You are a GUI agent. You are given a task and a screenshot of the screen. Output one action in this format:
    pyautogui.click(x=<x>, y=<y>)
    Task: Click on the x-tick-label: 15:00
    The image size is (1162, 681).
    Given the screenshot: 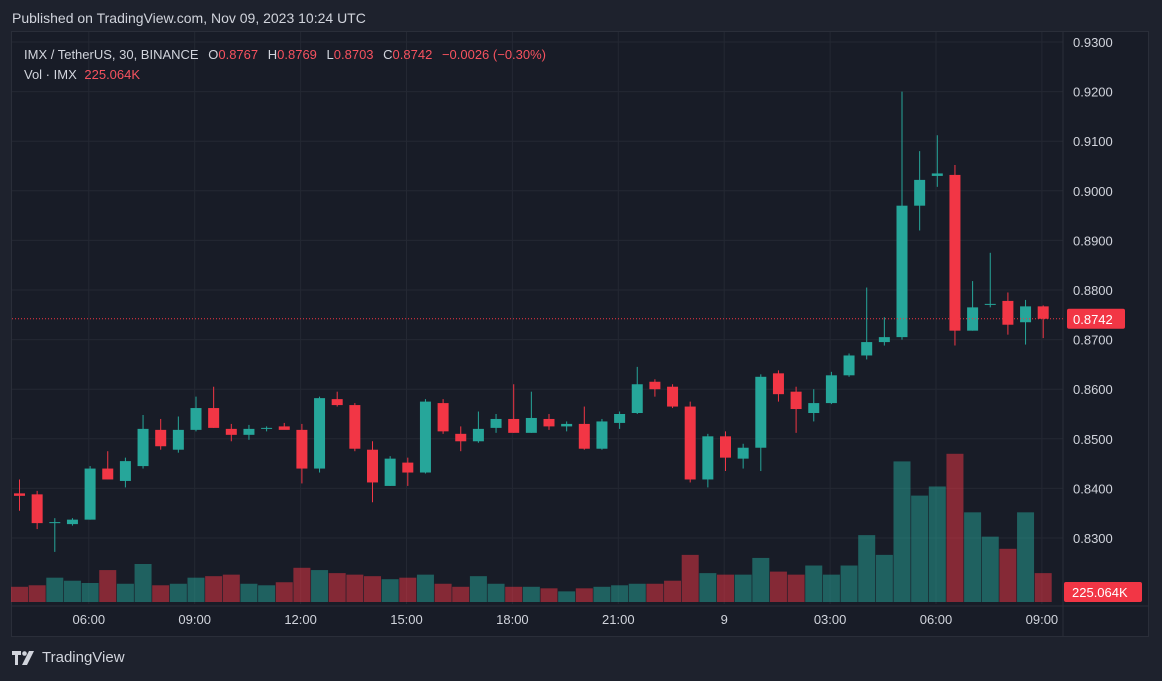 What is the action you would take?
    pyautogui.click(x=406, y=619)
    